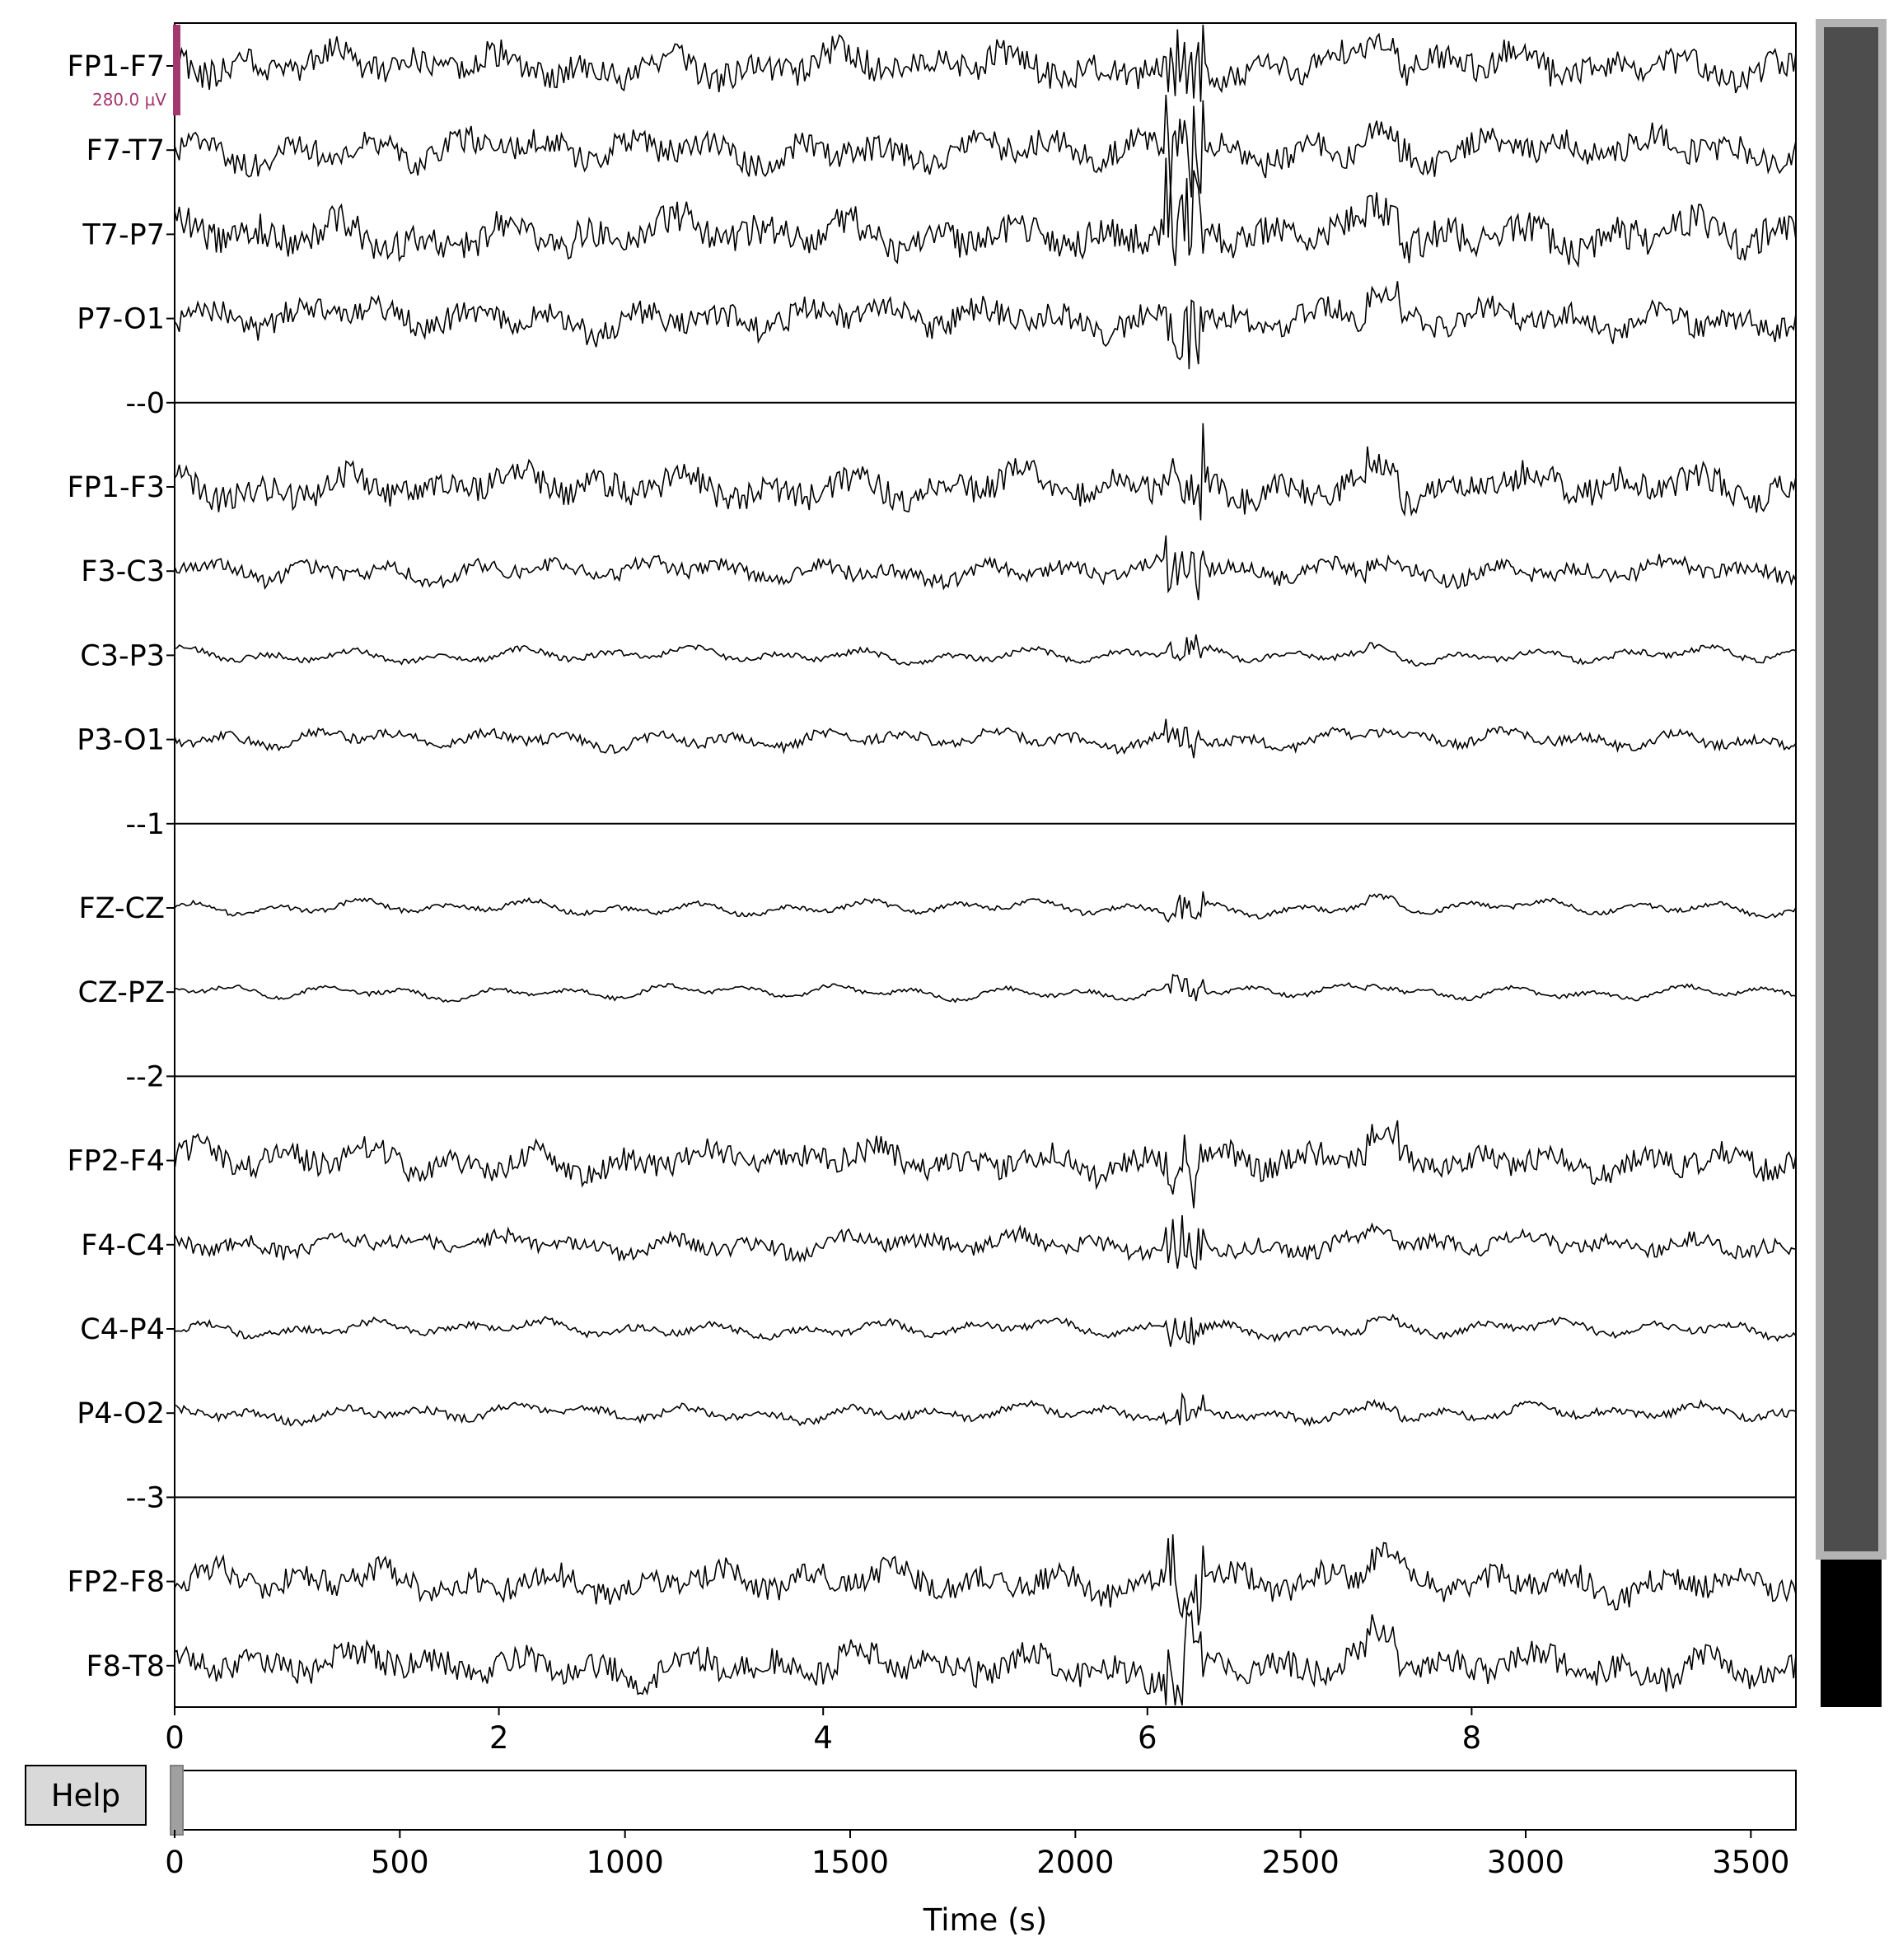 The height and width of the screenshot is (1960, 1903). I want to click on separator-label: --0, so click(145, 403).